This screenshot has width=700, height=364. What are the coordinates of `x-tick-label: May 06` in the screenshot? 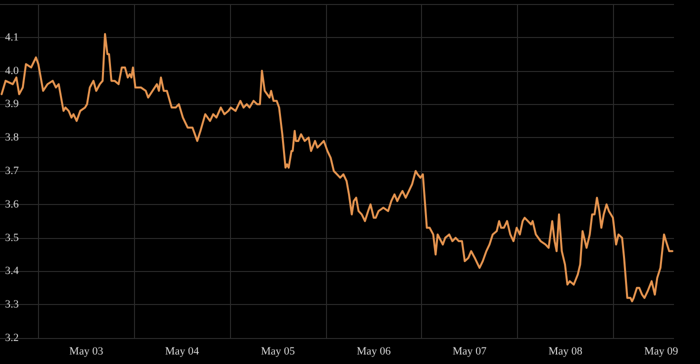 It's located at (374, 352).